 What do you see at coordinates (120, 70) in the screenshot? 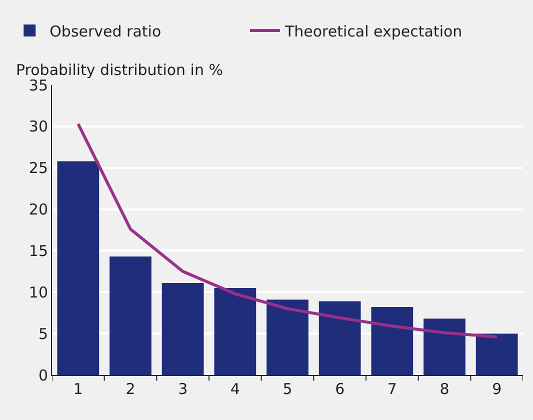
I see `y-axis-title: Probability distribution in %` at bounding box center [120, 70].